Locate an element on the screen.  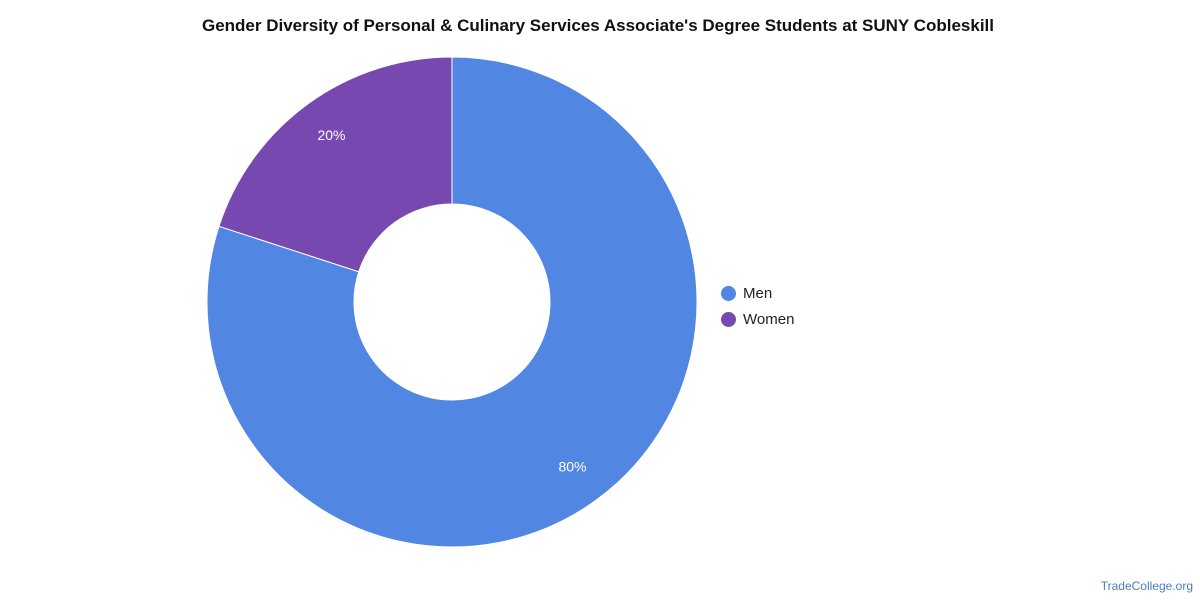
legend-item-men: Men is located at coordinates (757, 293).